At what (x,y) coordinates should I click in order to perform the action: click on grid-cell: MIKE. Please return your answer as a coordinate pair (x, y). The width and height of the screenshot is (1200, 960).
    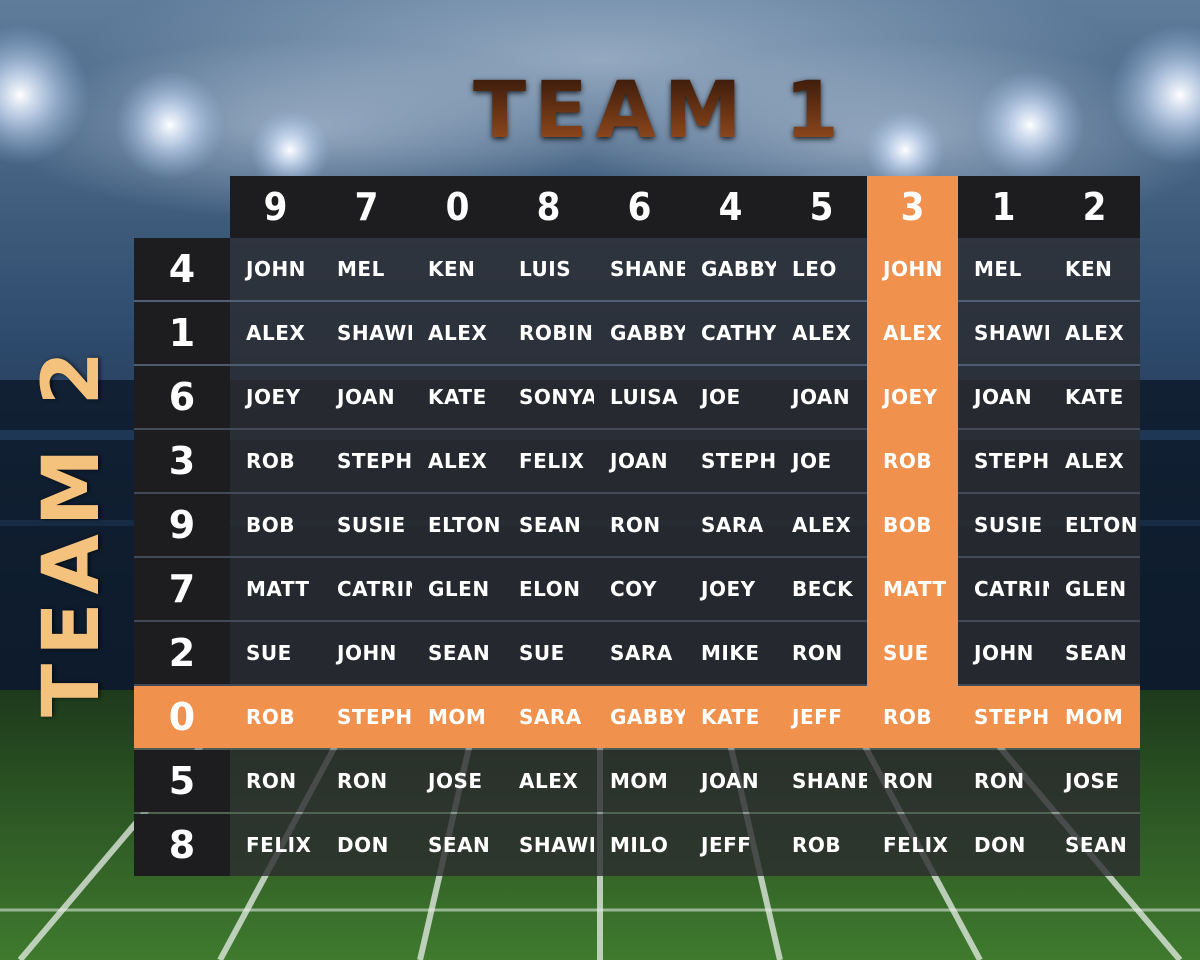
    Looking at the image, I should click on (730, 653).